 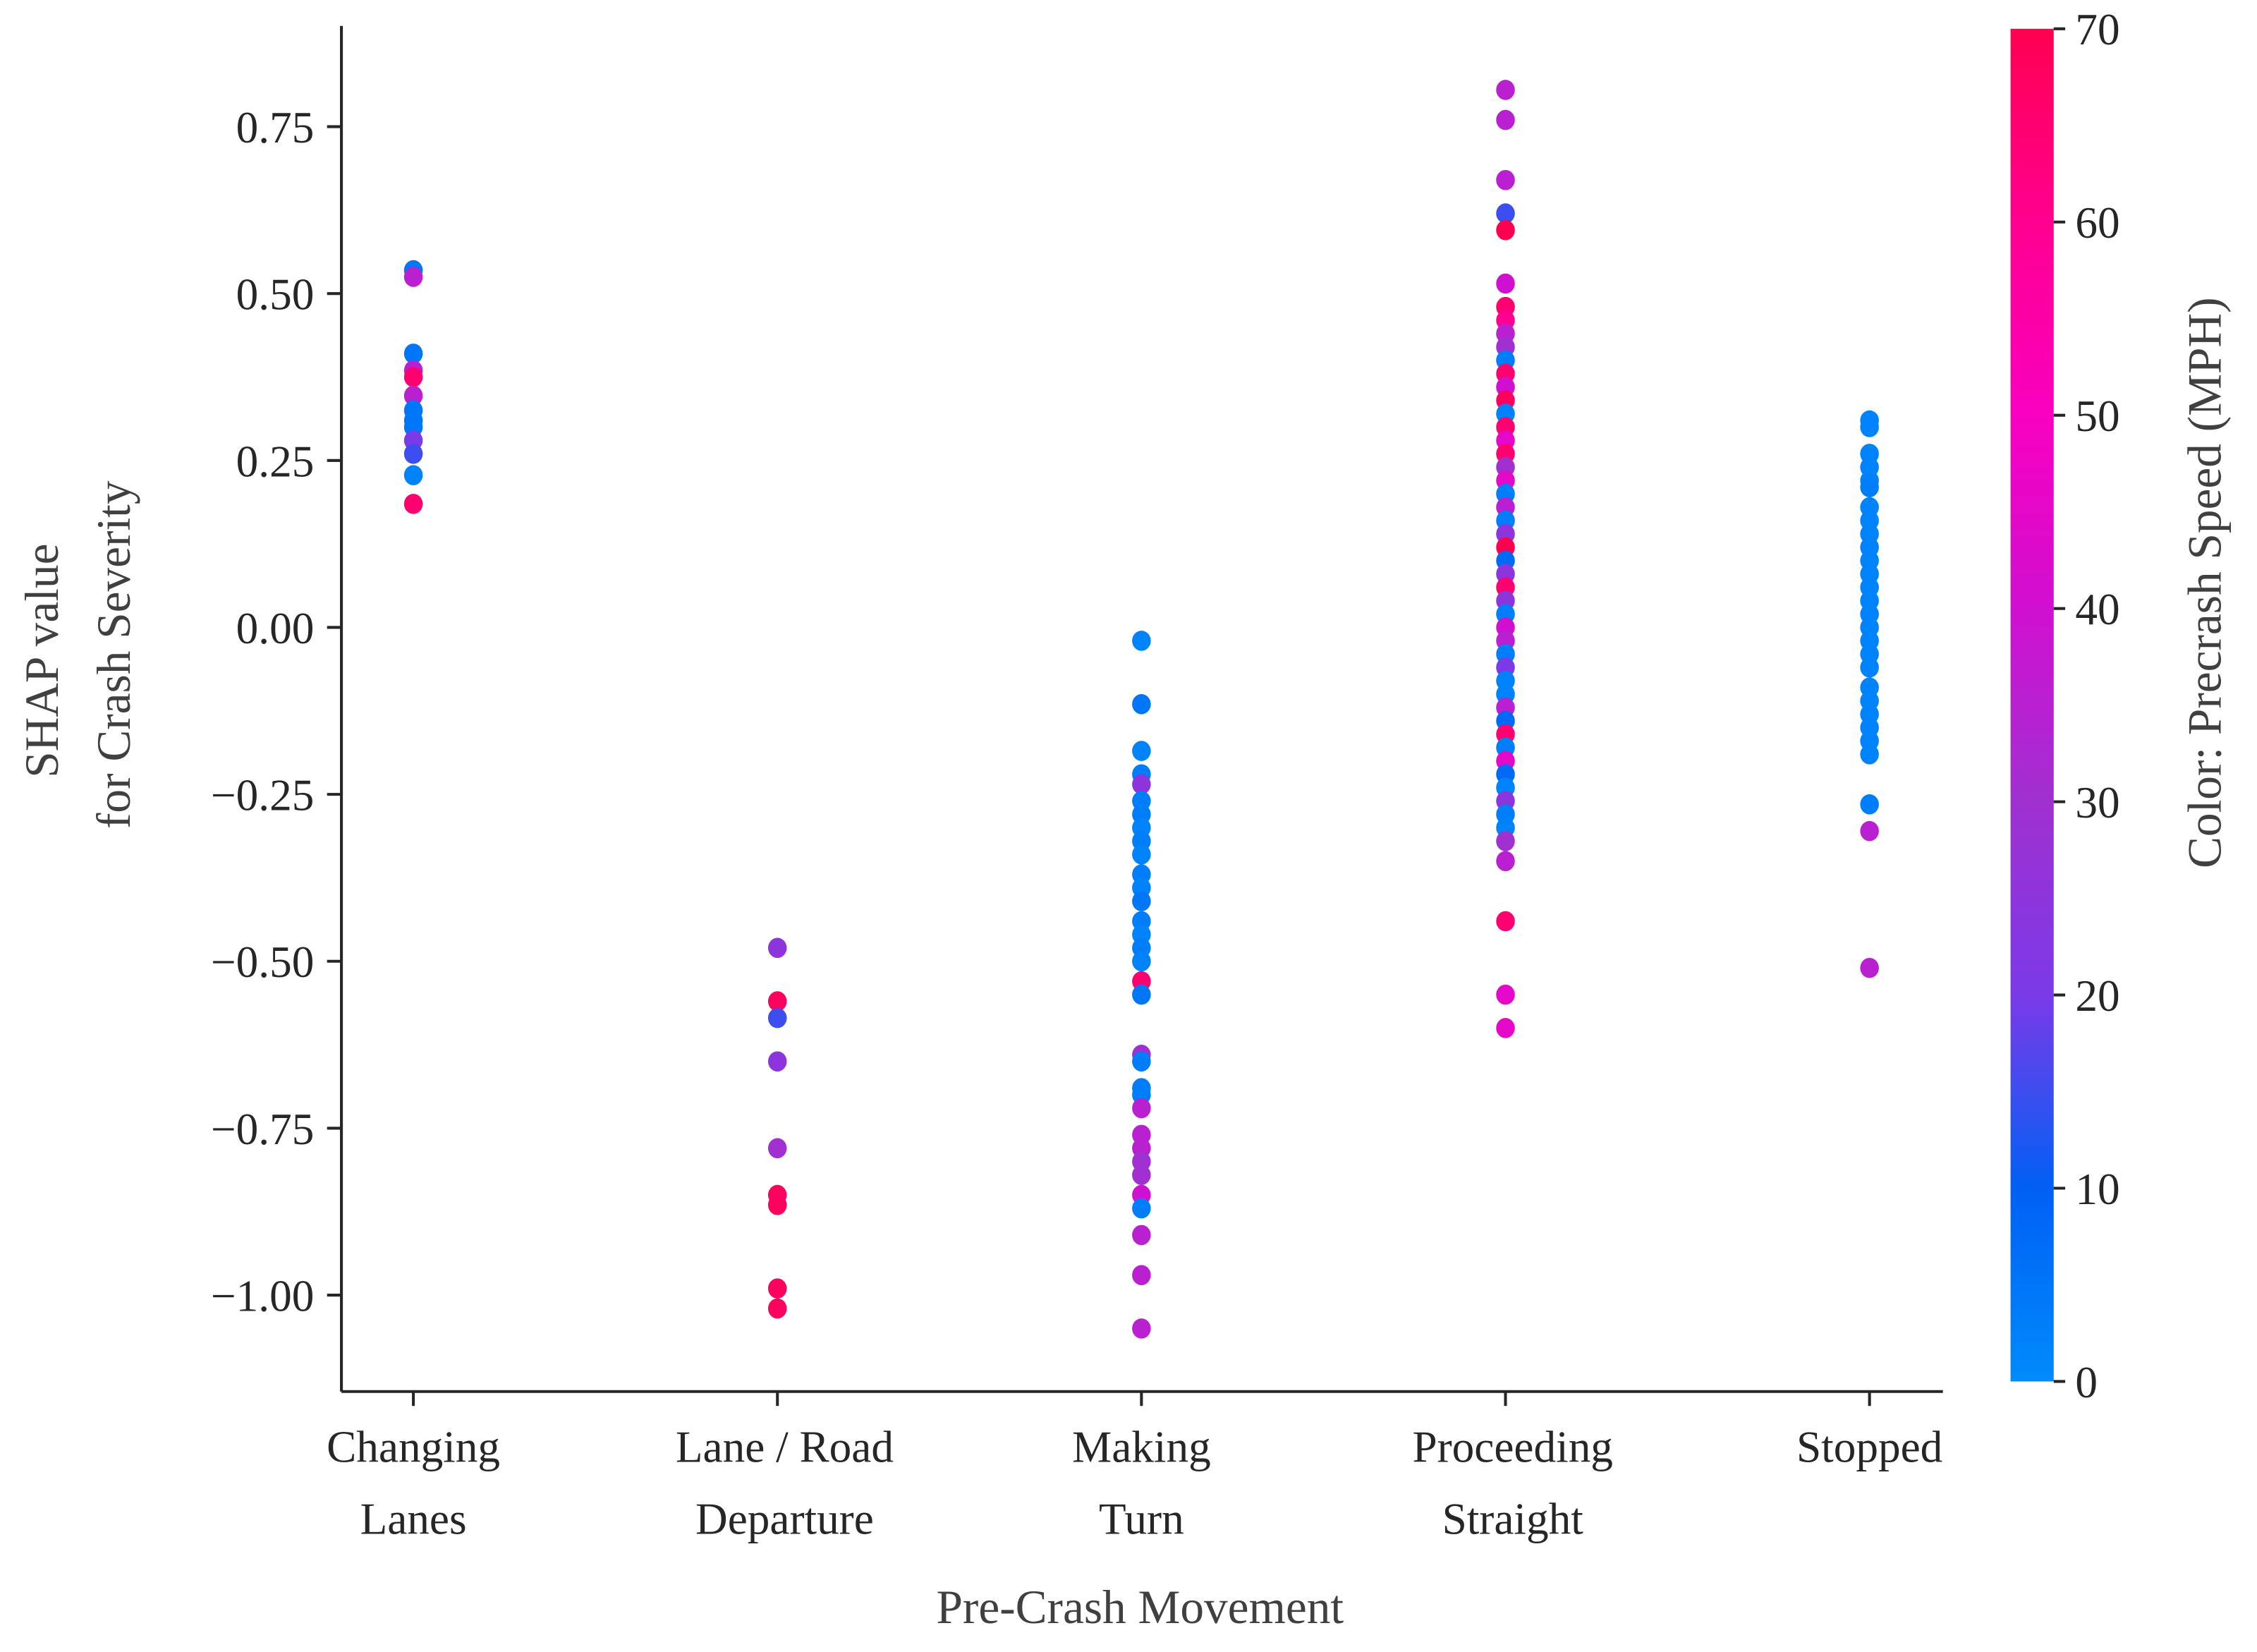 What do you see at coordinates (2097, 996) in the screenshot?
I see `colorbar-tick-label: 20` at bounding box center [2097, 996].